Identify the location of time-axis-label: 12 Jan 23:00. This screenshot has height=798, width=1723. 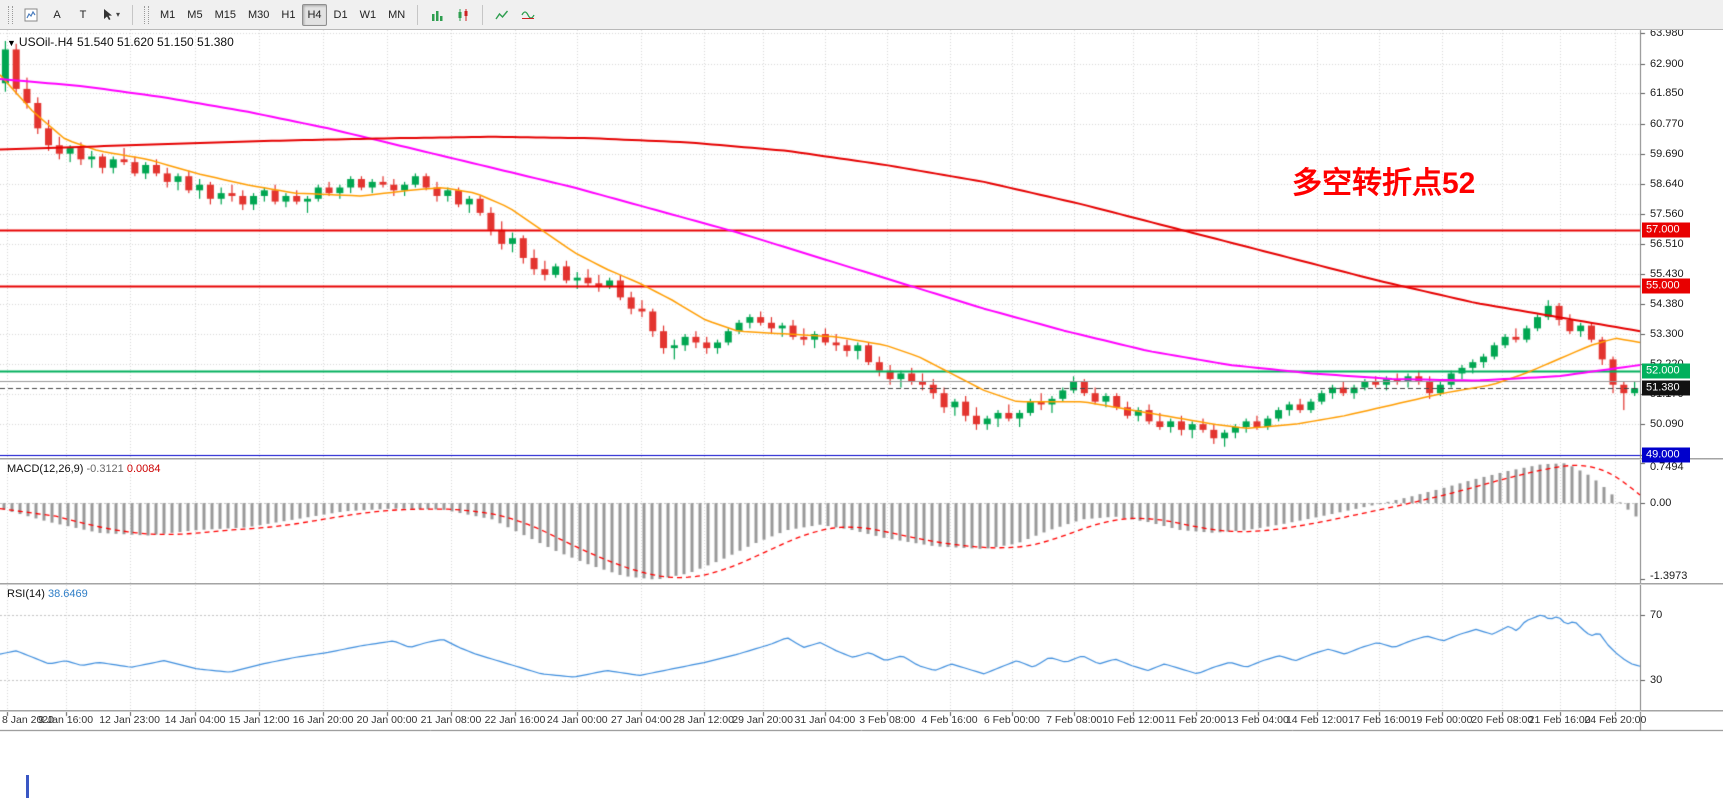
(129, 720).